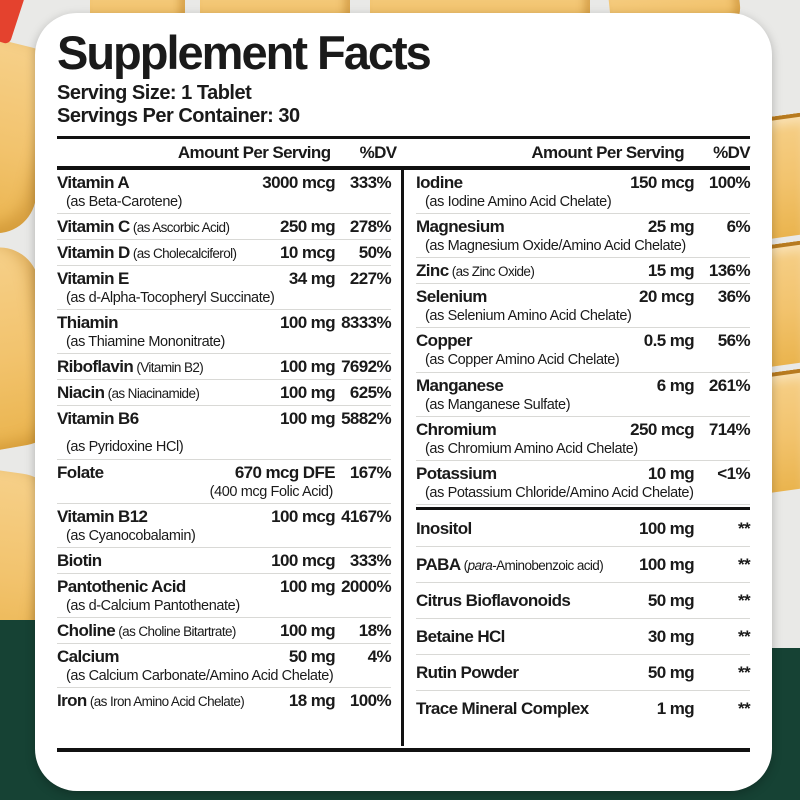 This screenshot has height=800, width=800. I want to click on nutrient-name: Trace Mineral Complex, so click(502, 708).